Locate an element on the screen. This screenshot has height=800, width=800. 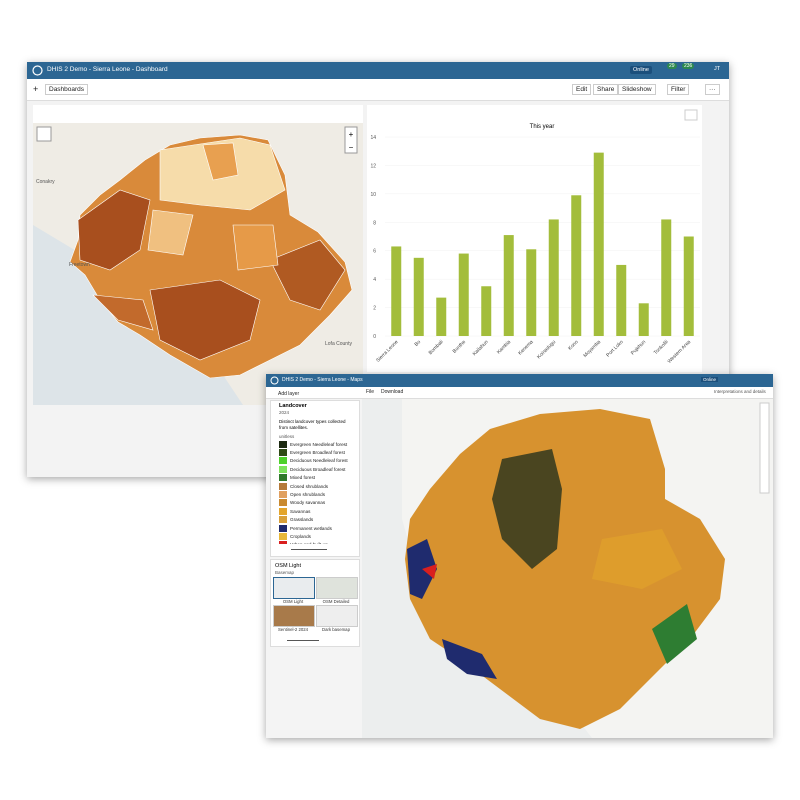
legend-label: Deciduous Needleleaf forest is located at coordinates (319, 461).